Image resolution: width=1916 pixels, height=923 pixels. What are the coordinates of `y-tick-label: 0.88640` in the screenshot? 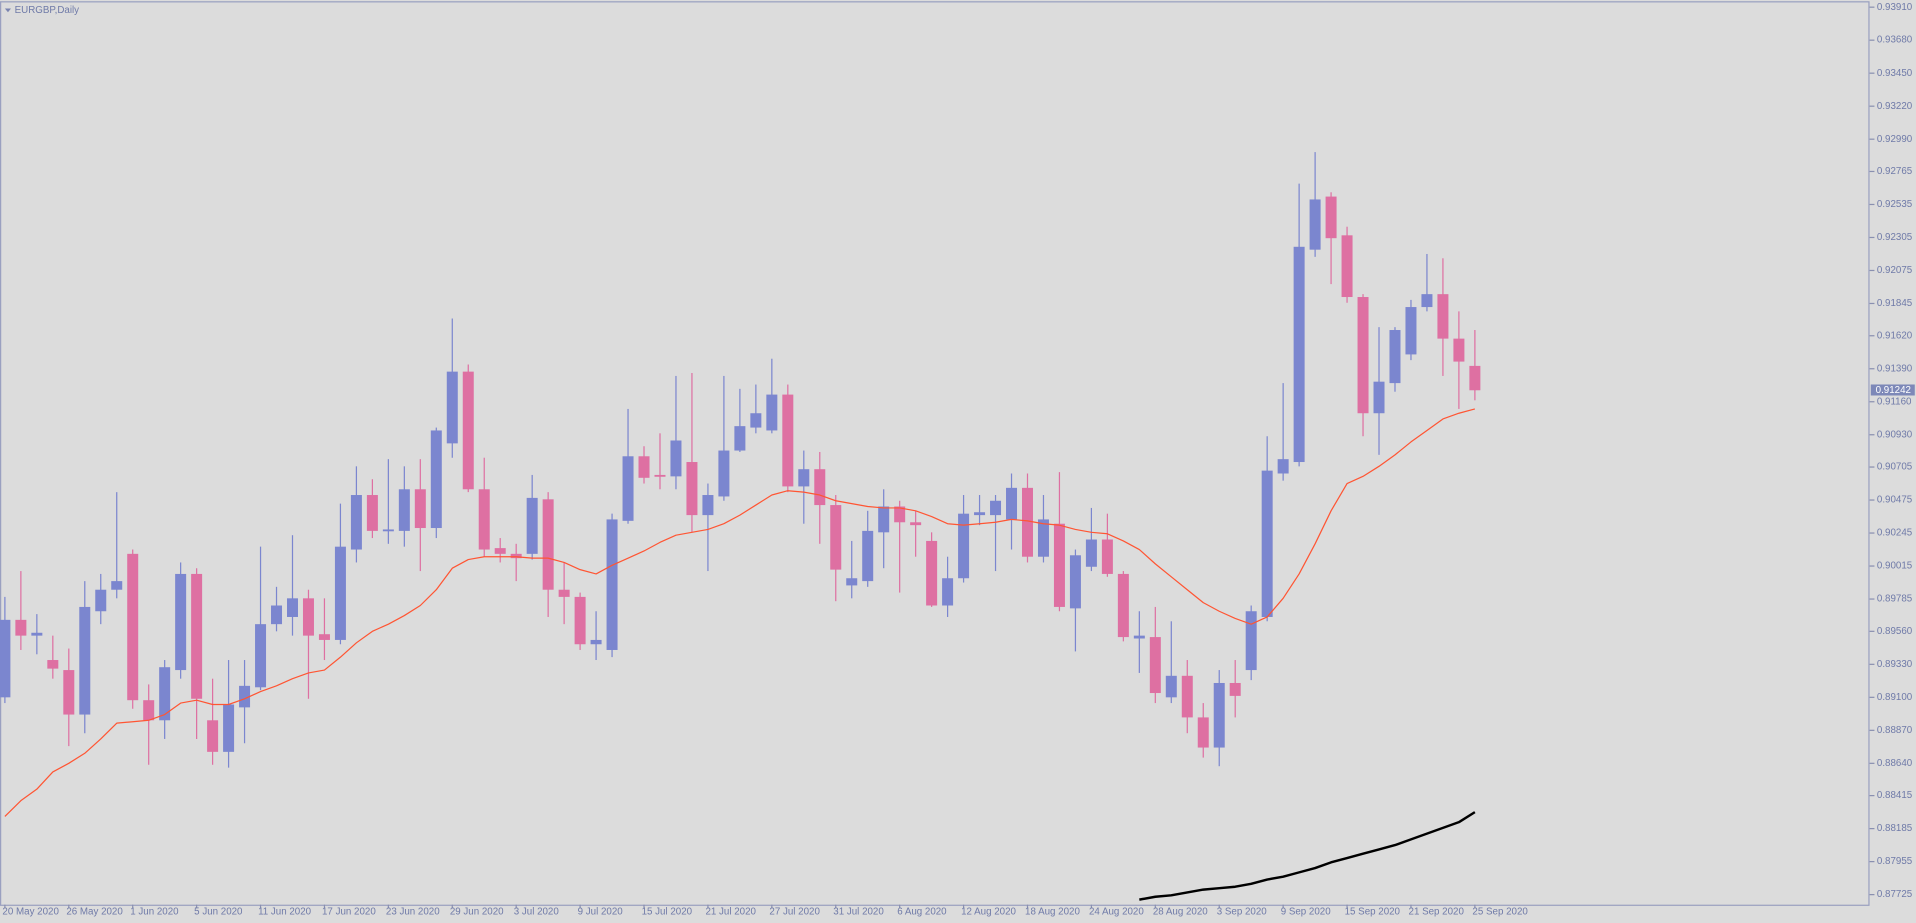 It's located at (1895, 763).